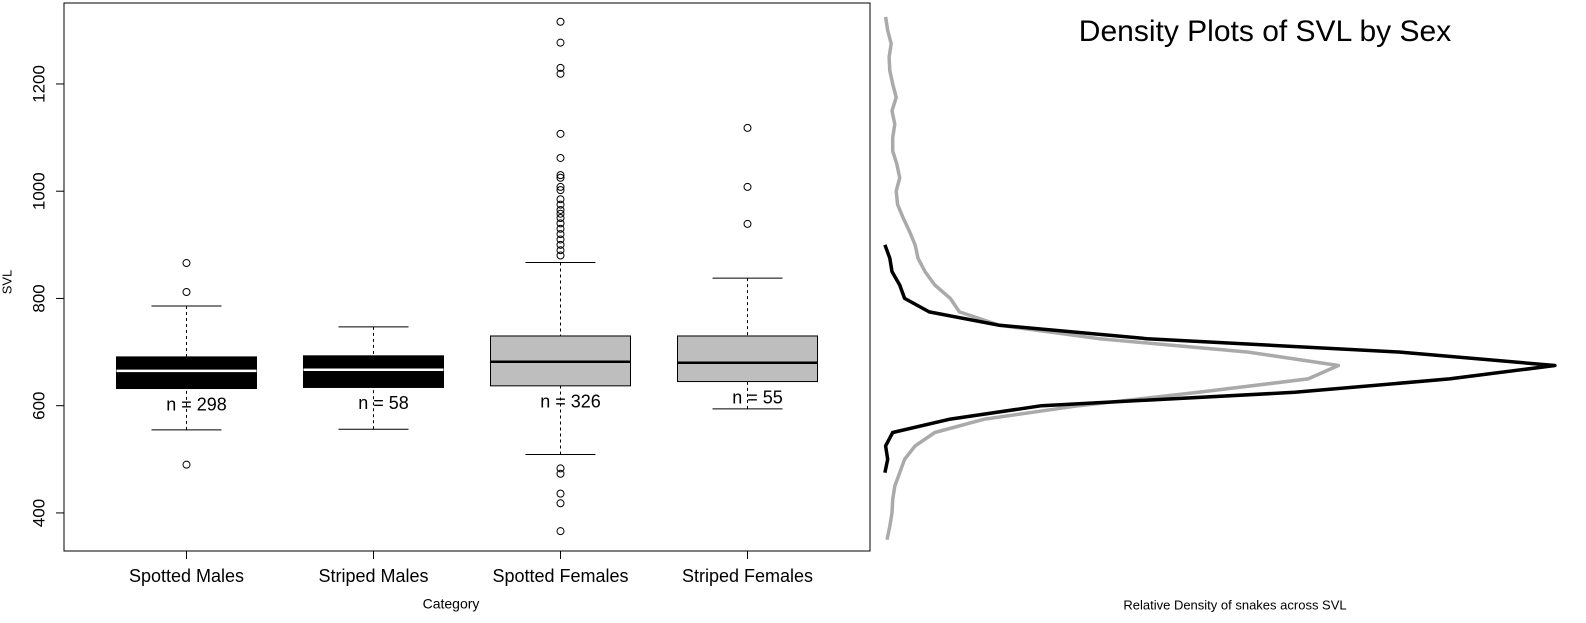  Describe the element at coordinates (757, 397) in the screenshot. I see `n-label: n = 55` at that location.